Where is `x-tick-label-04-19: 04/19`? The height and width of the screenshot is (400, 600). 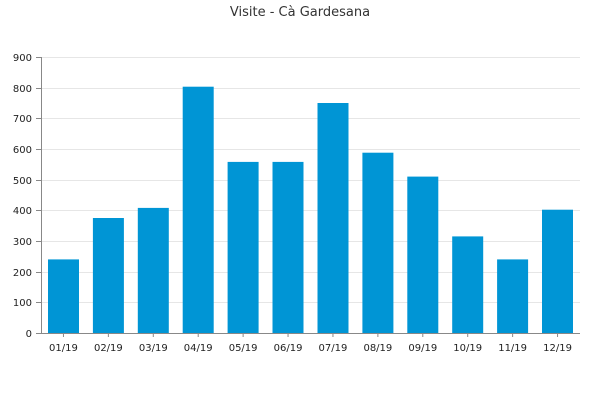 x-tick-label-04-19: 04/19 is located at coordinates (198, 348).